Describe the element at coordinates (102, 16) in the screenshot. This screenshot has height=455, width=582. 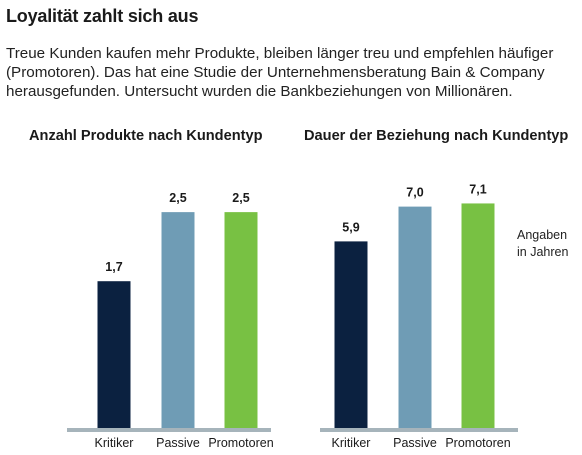
I see `page-title: Loyalität zahlt sich aus` at that location.